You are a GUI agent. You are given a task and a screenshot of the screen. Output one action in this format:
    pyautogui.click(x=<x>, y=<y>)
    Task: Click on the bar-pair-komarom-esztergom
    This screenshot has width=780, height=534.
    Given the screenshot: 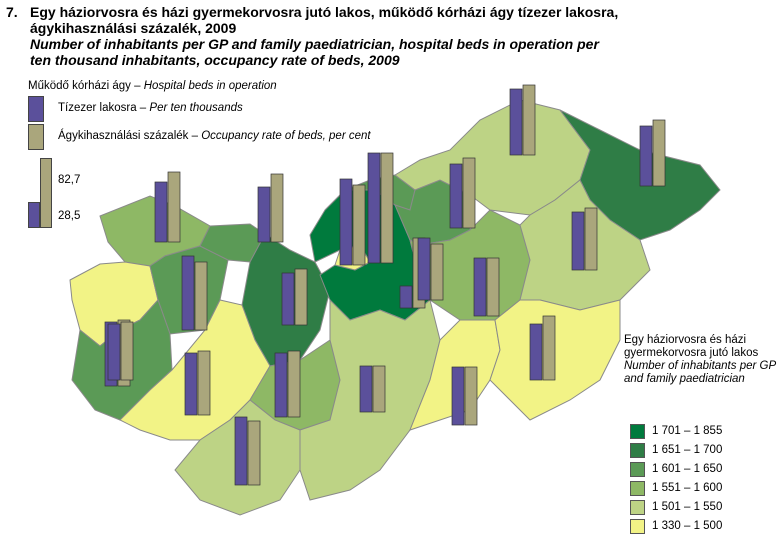 What is the action you would take?
    pyautogui.click(x=270, y=208)
    